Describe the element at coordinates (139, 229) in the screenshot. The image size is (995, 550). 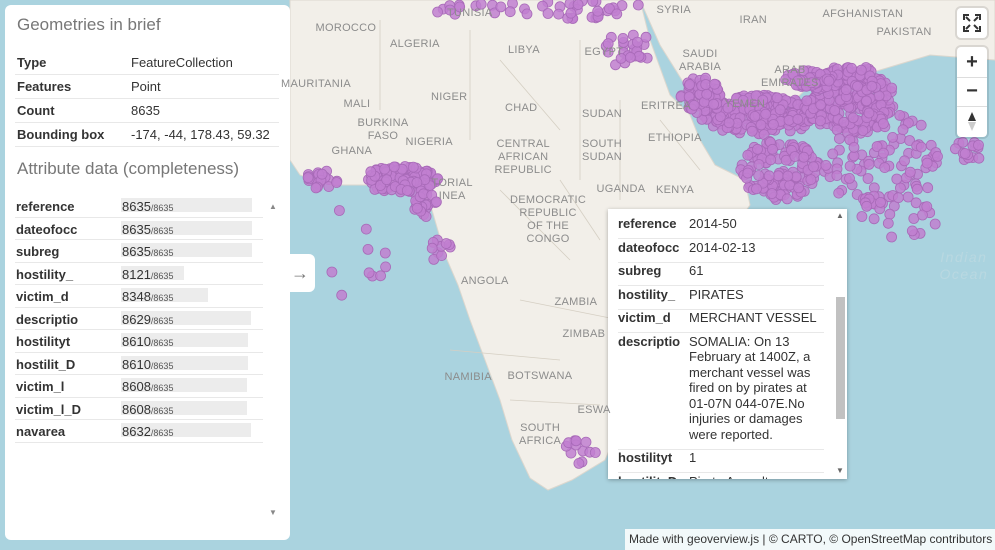
I see `attribute-row: dateofocc 8635/8635` at that location.